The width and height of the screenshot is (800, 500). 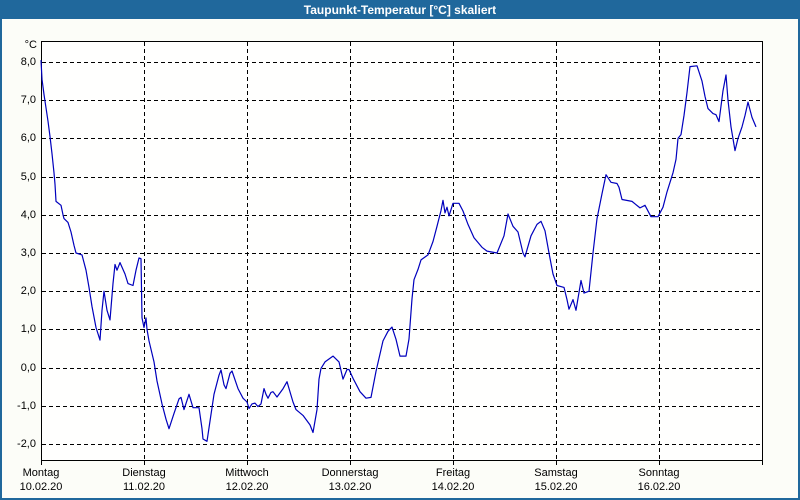 What do you see at coordinates (28, 368) in the screenshot?
I see `y-axis-tick-label: 0,0` at bounding box center [28, 368].